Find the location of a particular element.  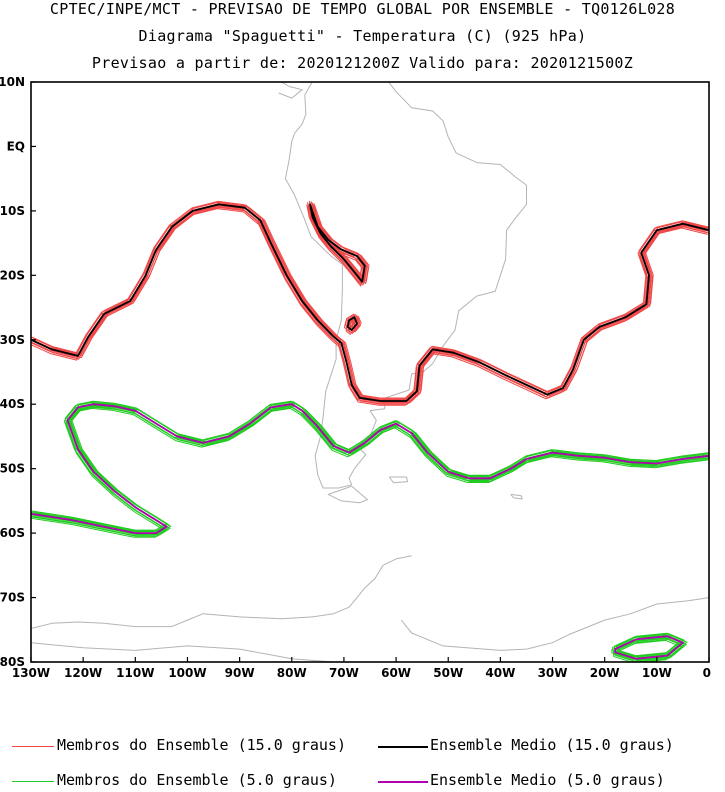

legend-mean-15-label: Ensemble Medio (15.0 graus) is located at coordinates (552, 745).